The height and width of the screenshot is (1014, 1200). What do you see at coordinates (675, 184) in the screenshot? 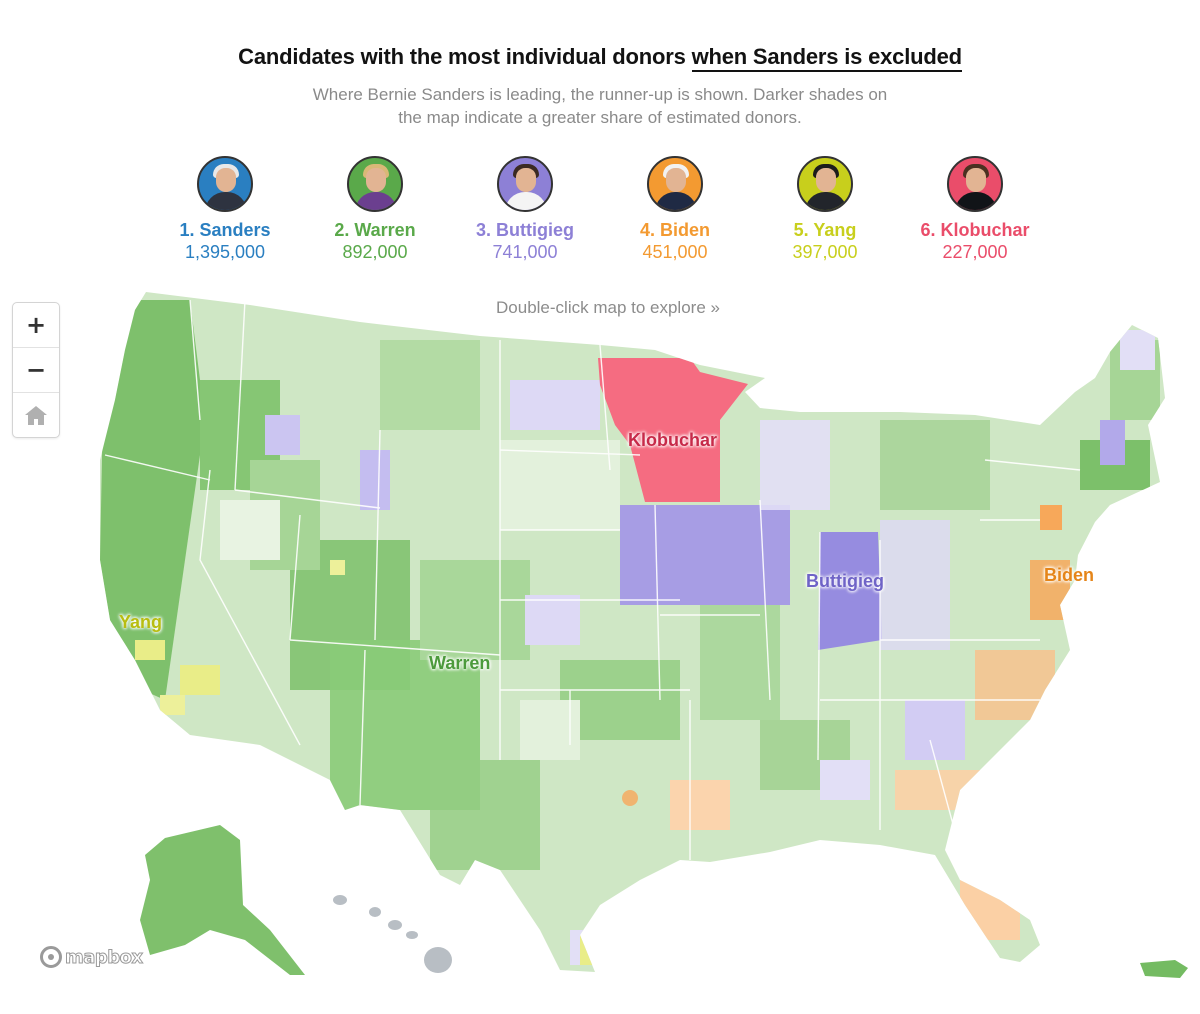
I see `biden-avatar-icon` at bounding box center [675, 184].